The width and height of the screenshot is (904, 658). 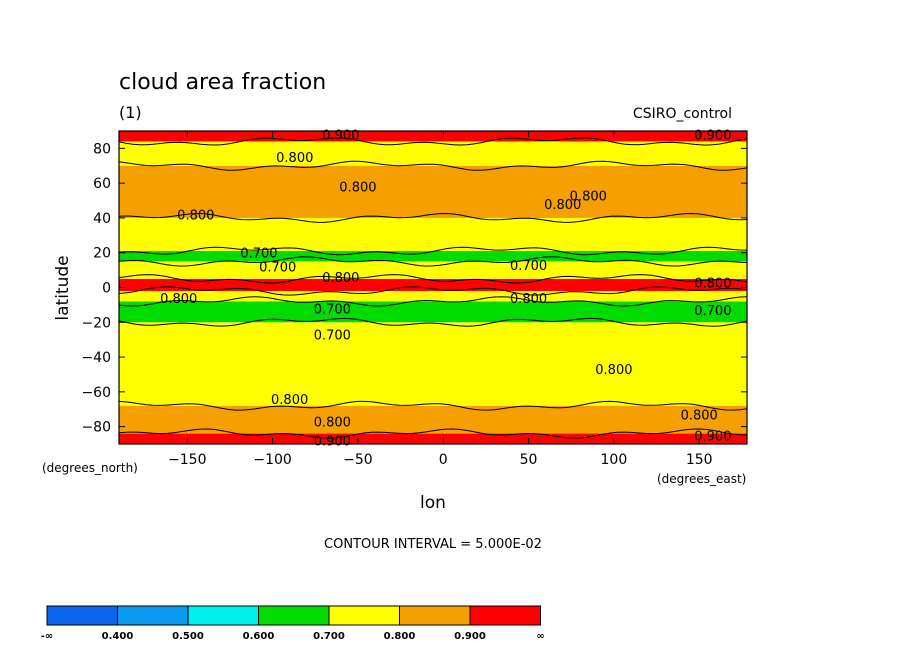 What do you see at coordinates (613, 370) in the screenshot?
I see `contour-label-17: 0.800` at bounding box center [613, 370].